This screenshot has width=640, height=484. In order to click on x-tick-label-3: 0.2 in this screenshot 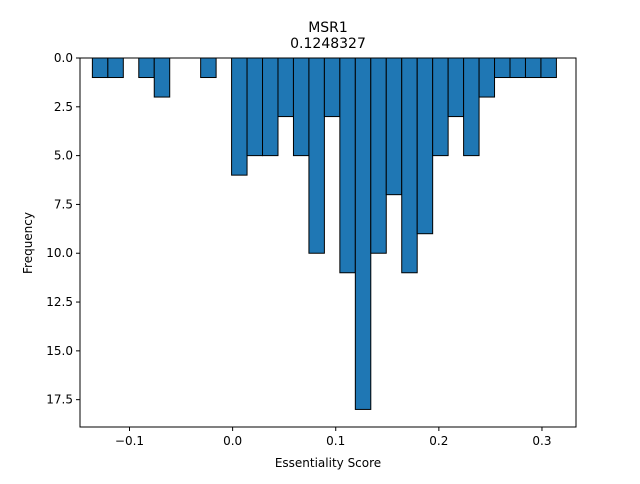, I will do `click(438, 441)`.